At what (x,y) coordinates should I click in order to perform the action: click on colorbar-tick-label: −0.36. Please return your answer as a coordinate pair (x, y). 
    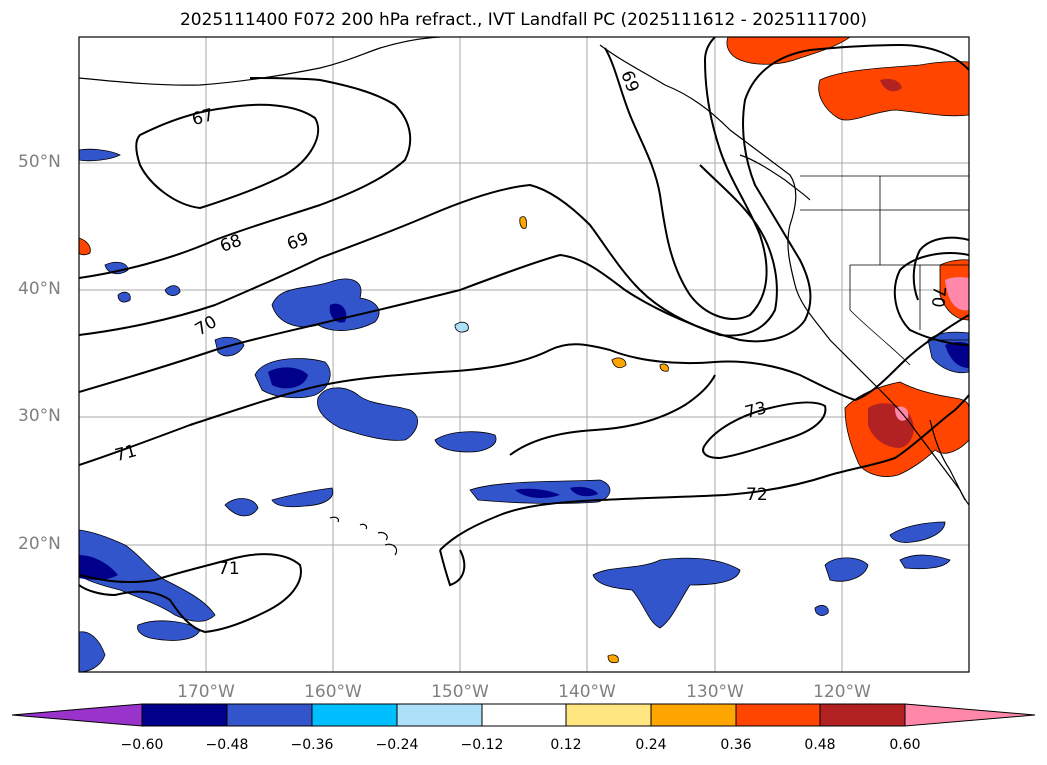
    Looking at the image, I should click on (312, 745).